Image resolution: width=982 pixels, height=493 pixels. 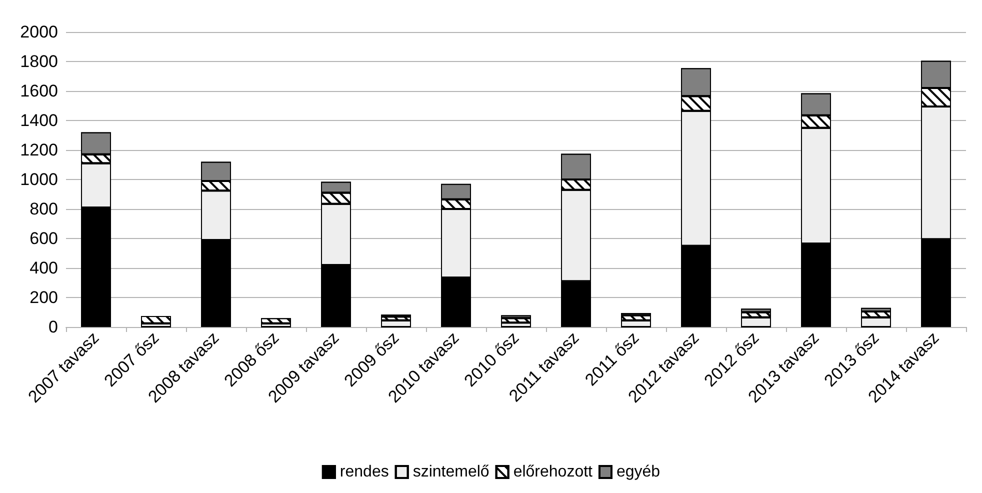 What do you see at coordinates (53, 327) in the screenshot?
I see `y-tick-label: 0` at bounding box center [53, 327].